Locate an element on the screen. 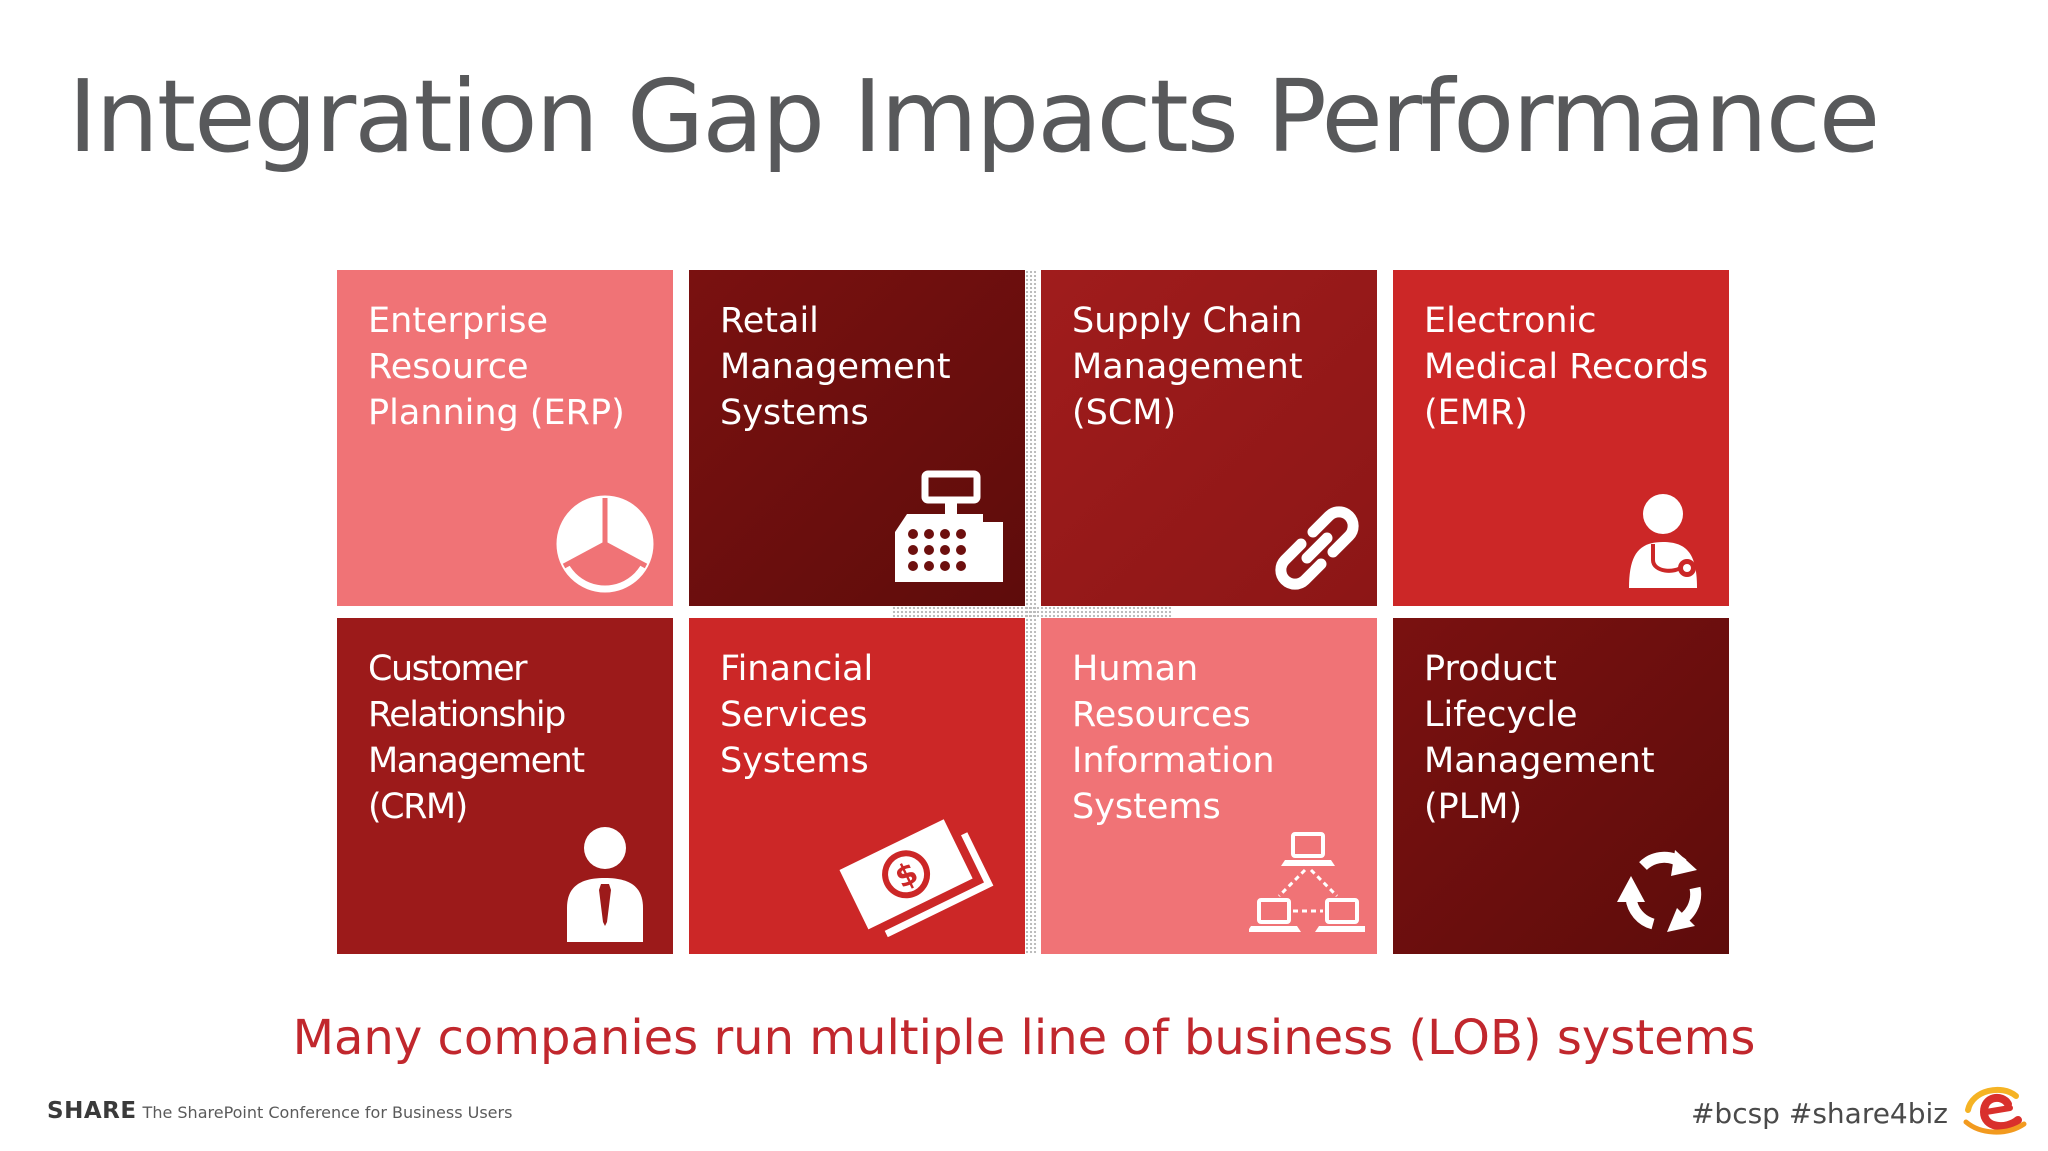 This screenshot has height=1151, width=2048. tile-label: Enterprise Resource Planning (ERP) is located at coordinates (496, 367).